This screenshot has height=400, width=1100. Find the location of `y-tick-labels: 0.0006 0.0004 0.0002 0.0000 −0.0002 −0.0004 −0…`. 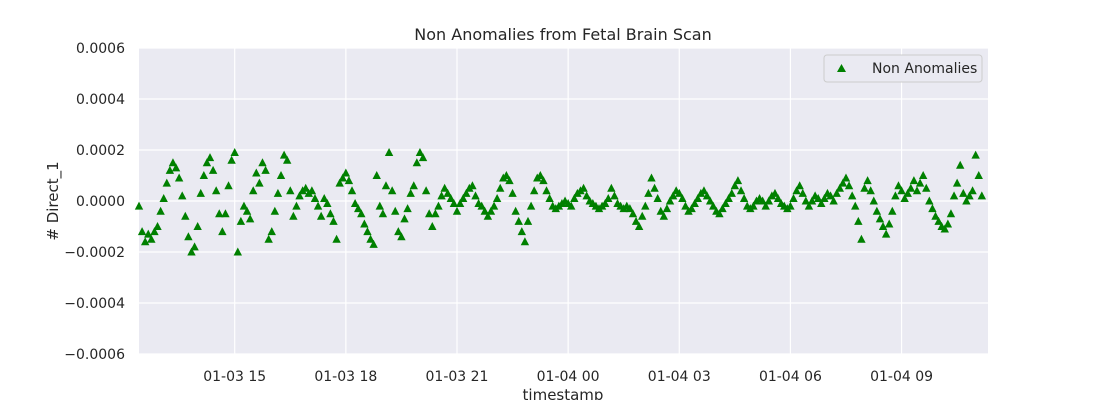

y-tick-labels: 0.0006 0.0004 0.0002 0.0000 −0.0002 −0.0004 −0… is located at coordinates (94, 202).